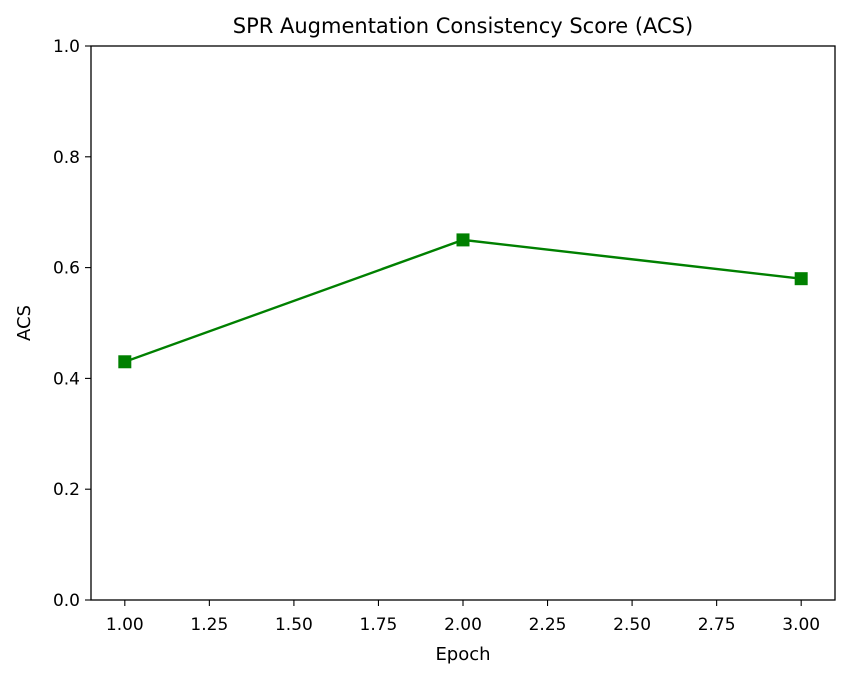  What do you see at coordinates (66, 158) in the screenshot?
I see `y-tick-label: 0.8` at bounding box center [66, 158].